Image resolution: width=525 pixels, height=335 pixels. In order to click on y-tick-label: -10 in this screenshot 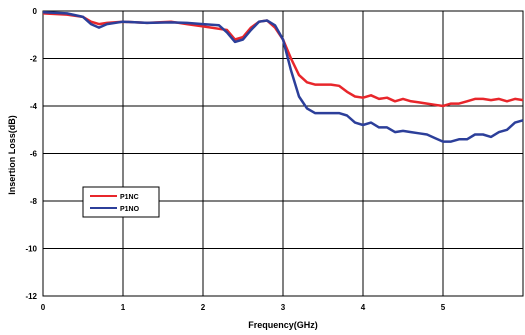, I will do `click(31, 249)`.